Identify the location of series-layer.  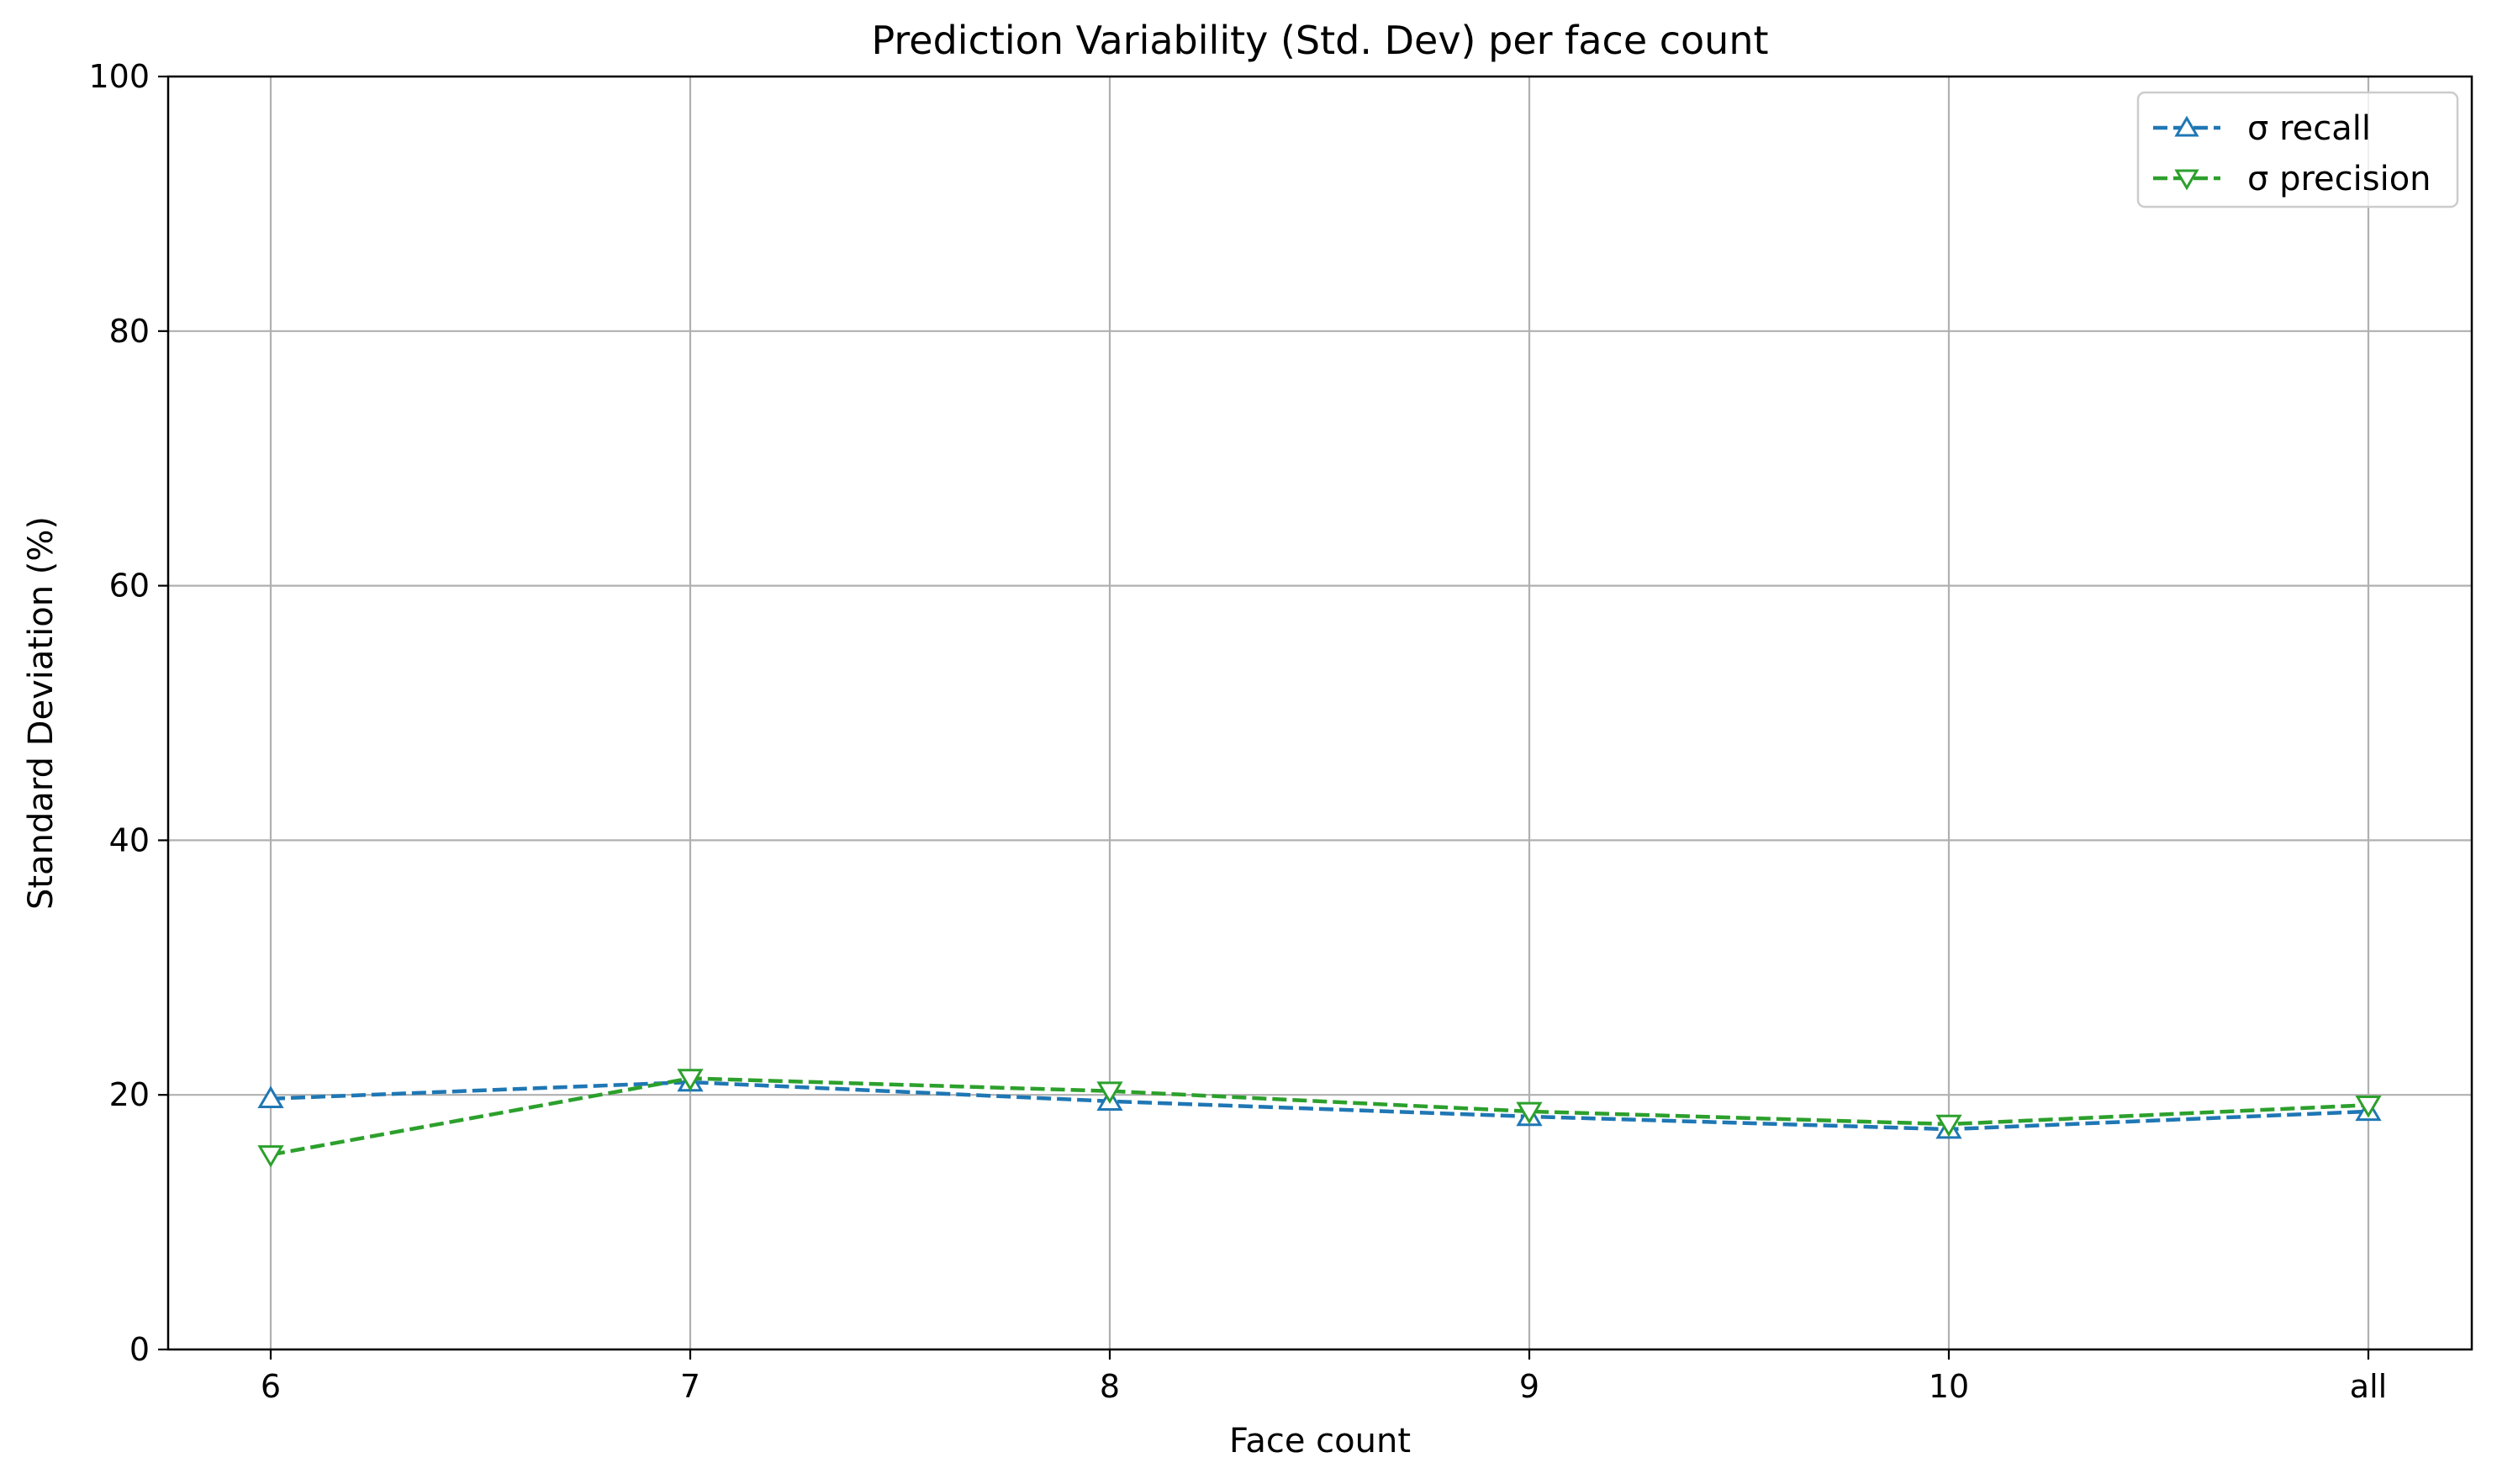
(1319, 1118).